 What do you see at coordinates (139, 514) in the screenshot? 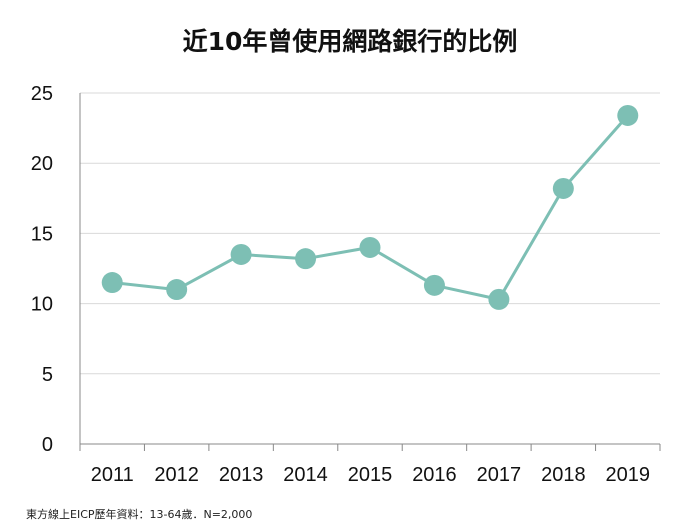
I see `source-footnote: 東方線上EICP歷年資料：13-64歲．N=2,000` at bounding box center [139, 514].